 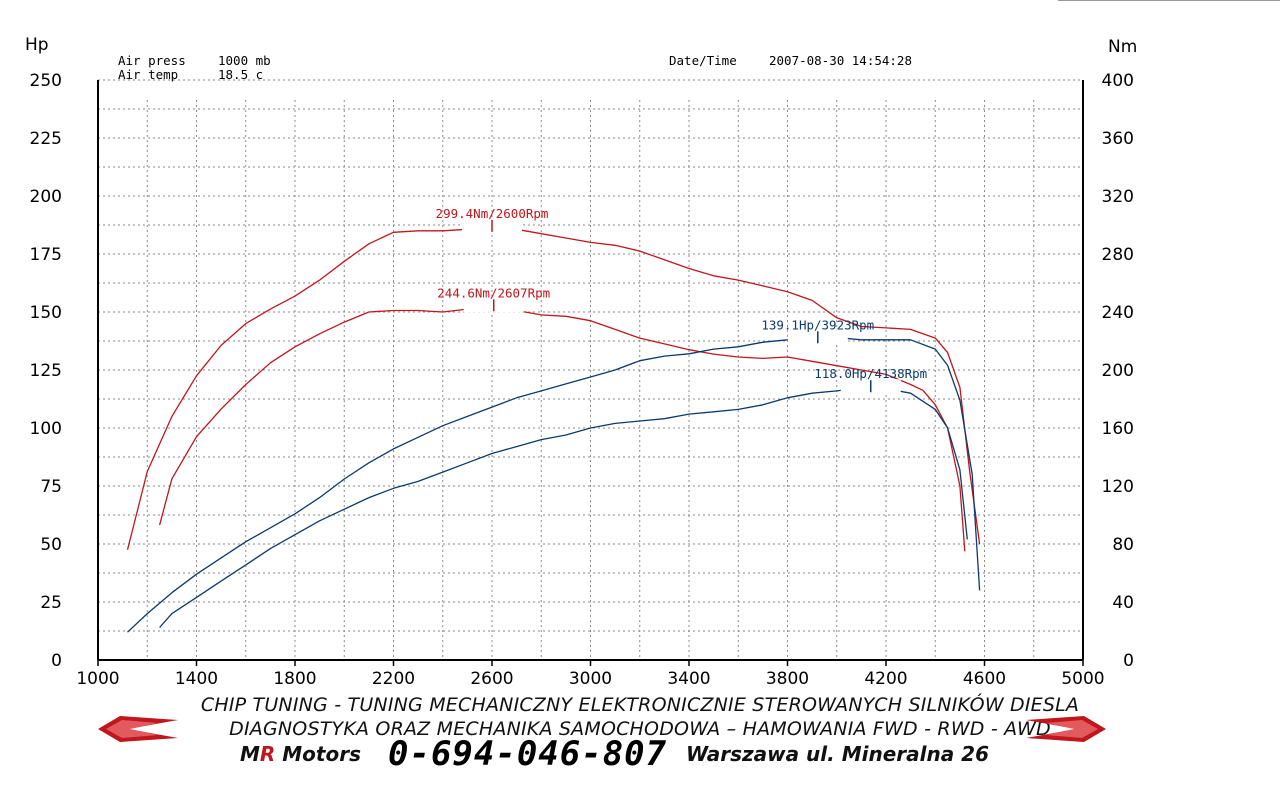 I want to click on left-tick-label: 0, so click(x=56, y=661).